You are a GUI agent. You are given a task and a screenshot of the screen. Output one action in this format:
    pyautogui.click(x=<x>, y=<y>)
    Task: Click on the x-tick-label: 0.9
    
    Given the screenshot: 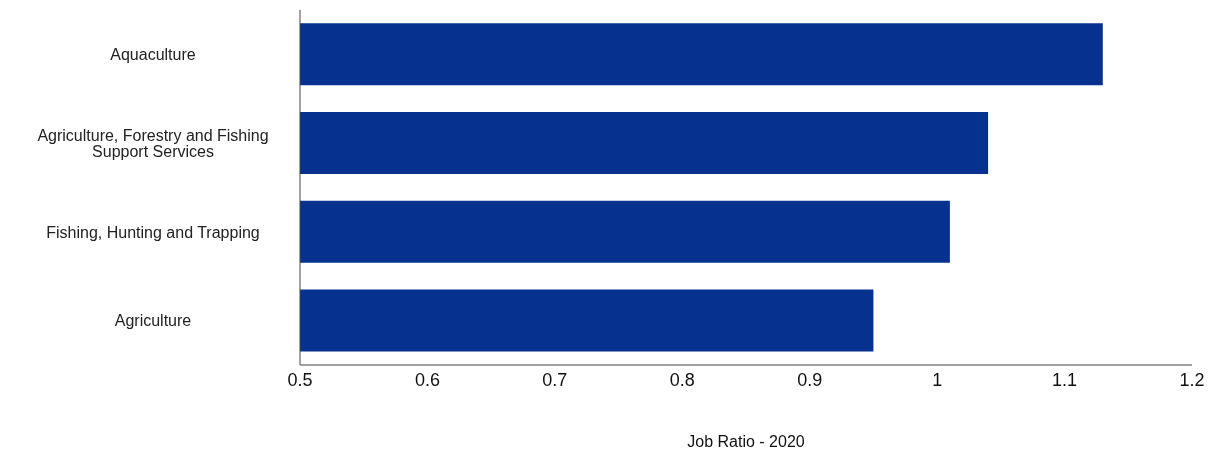 What is the action you would take?
    pyautogui.click(x=810, y=379)
    